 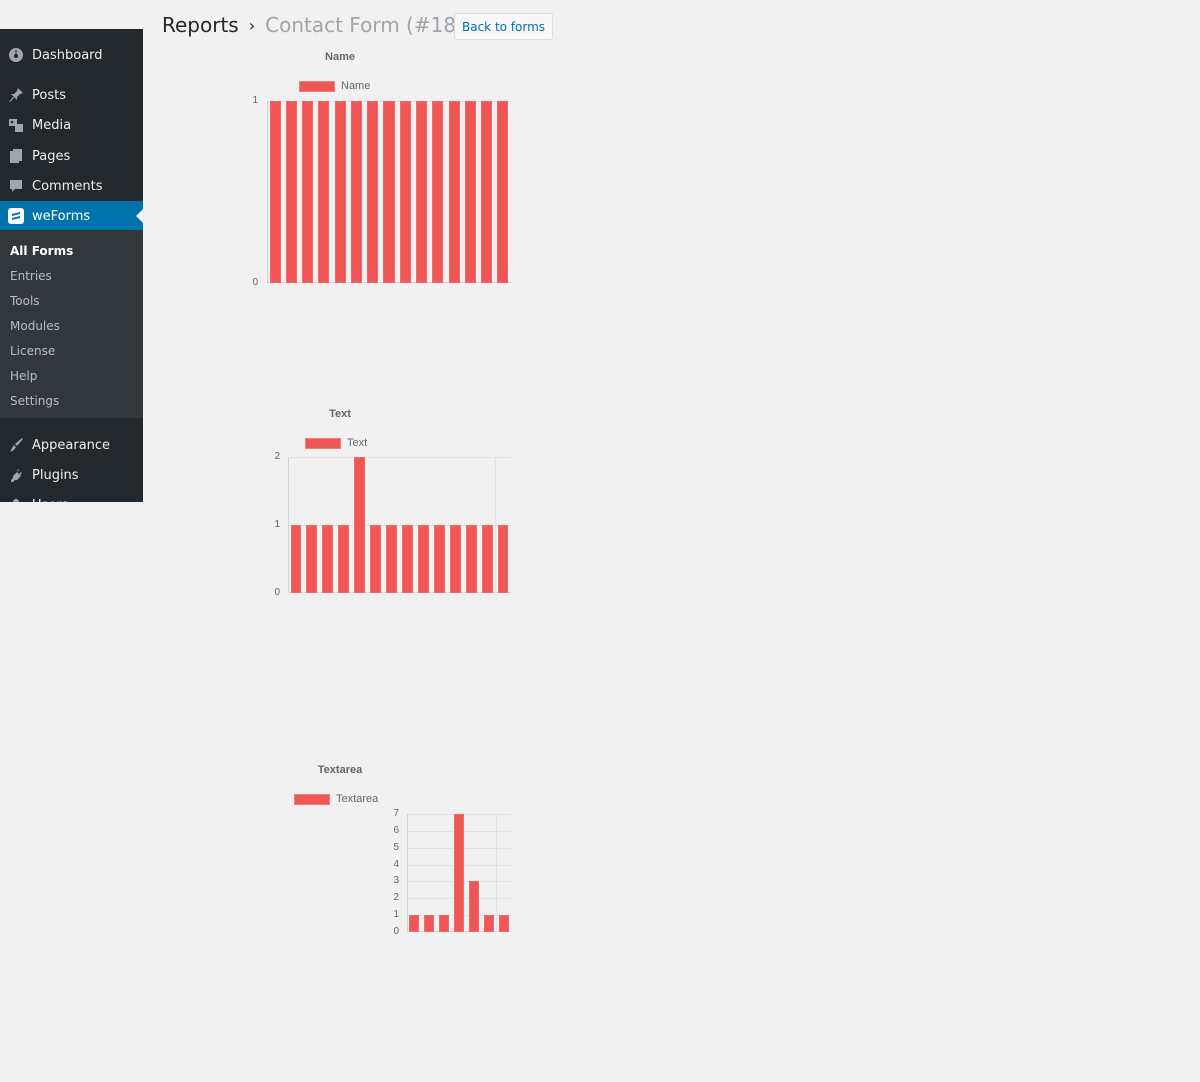 I want to click on sidebar-item-pages: Pages, so click(x=71, y=156).